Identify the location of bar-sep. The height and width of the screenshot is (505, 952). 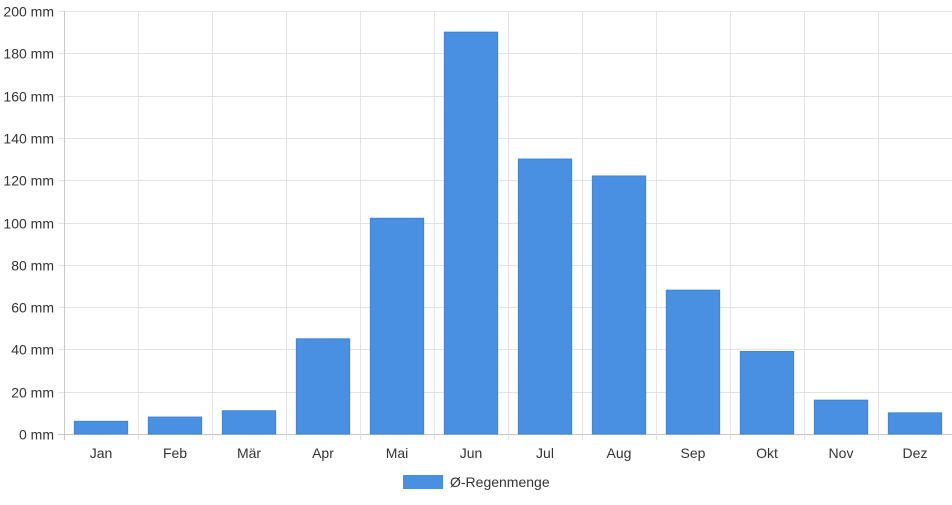
(693, 362).